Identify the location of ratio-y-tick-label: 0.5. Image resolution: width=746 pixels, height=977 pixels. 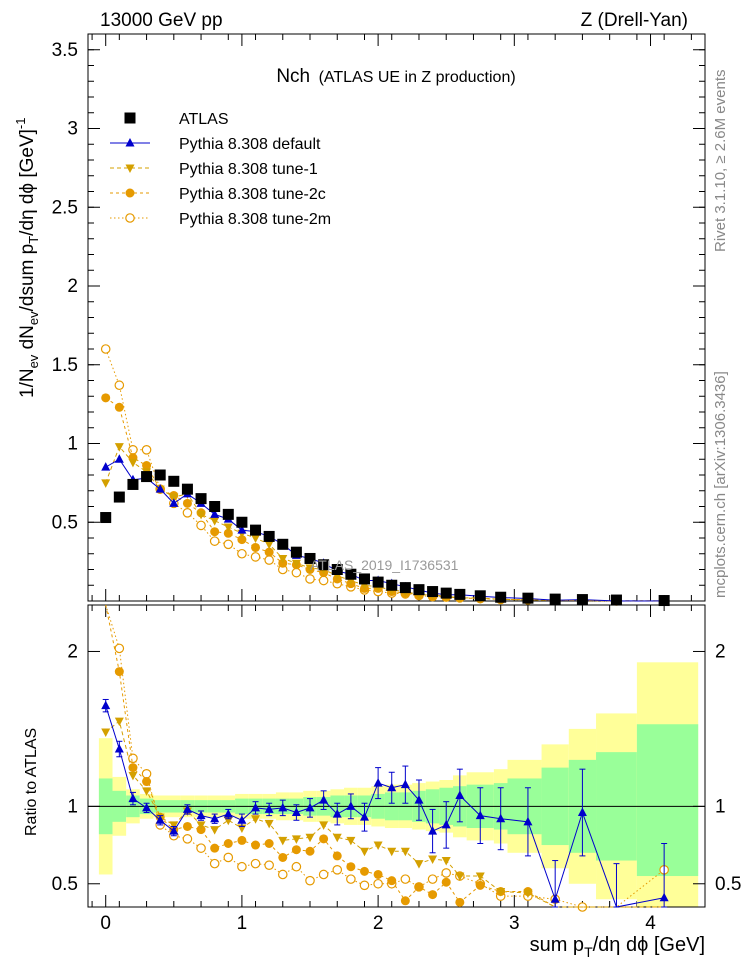
(65, 884).